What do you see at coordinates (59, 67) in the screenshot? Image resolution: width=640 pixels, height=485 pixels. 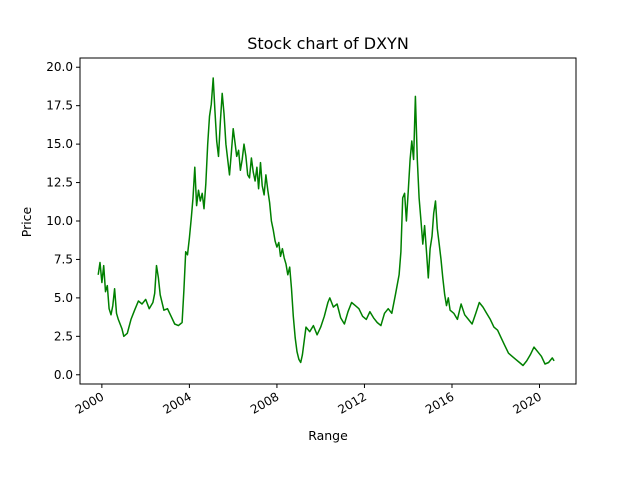 I see `y-tick-label: 20.0` at bounding box center [59, 67].